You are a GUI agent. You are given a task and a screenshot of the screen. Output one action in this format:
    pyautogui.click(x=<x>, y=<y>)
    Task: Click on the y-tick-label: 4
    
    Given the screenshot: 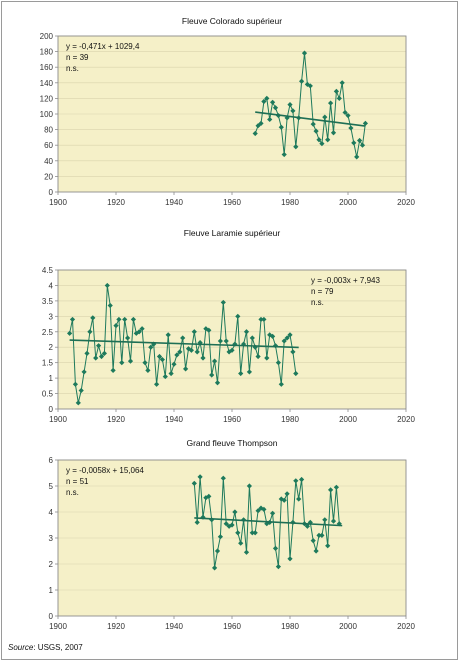 What is the action you would take?
    pyautogui.click(x=51, y=512)
    